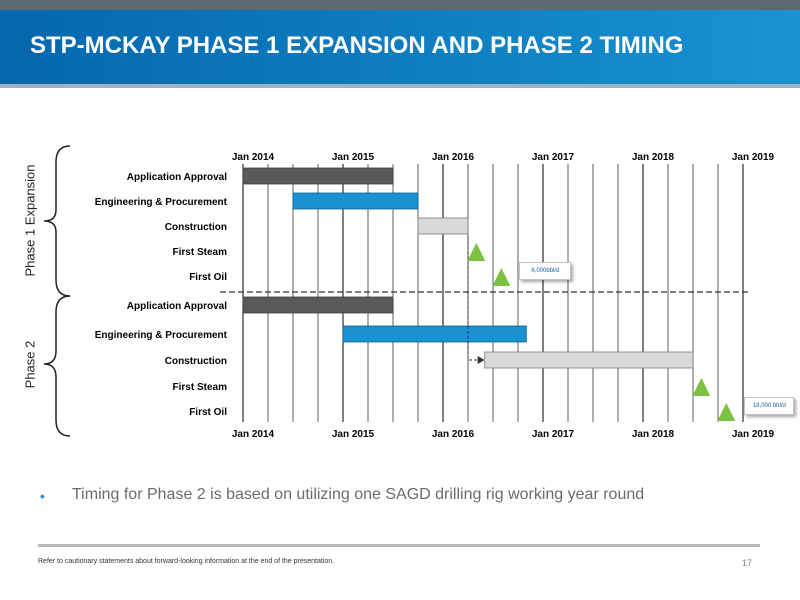 The height and width of the screenshot is (600, 800). What do you see at coordinates (57, 221) in the screenshot?
I see `phase-1-brace` at bounding box center [57, 221].